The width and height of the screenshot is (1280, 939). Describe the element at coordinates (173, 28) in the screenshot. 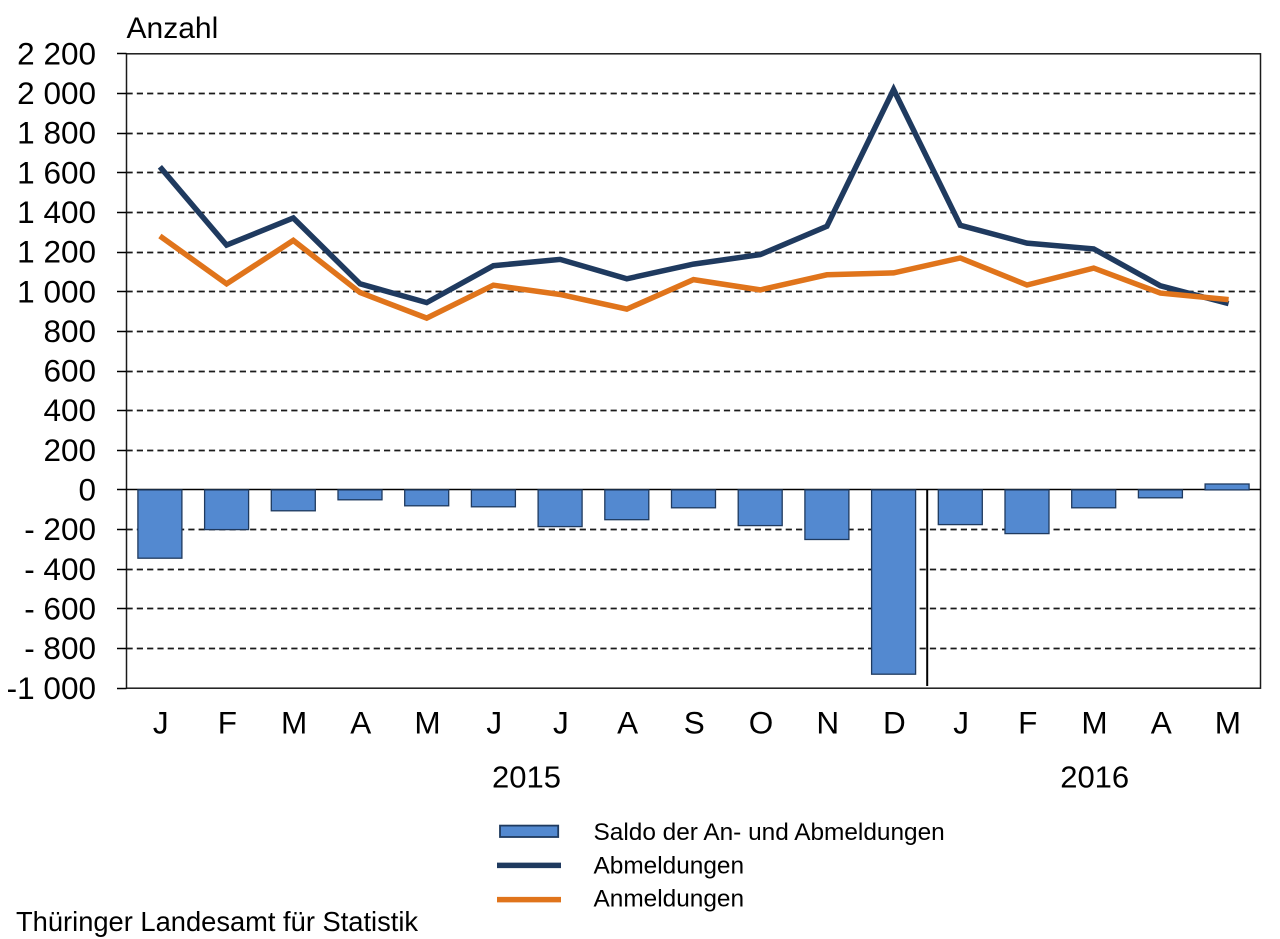

I see `svg-text: Anzahl` at that location.